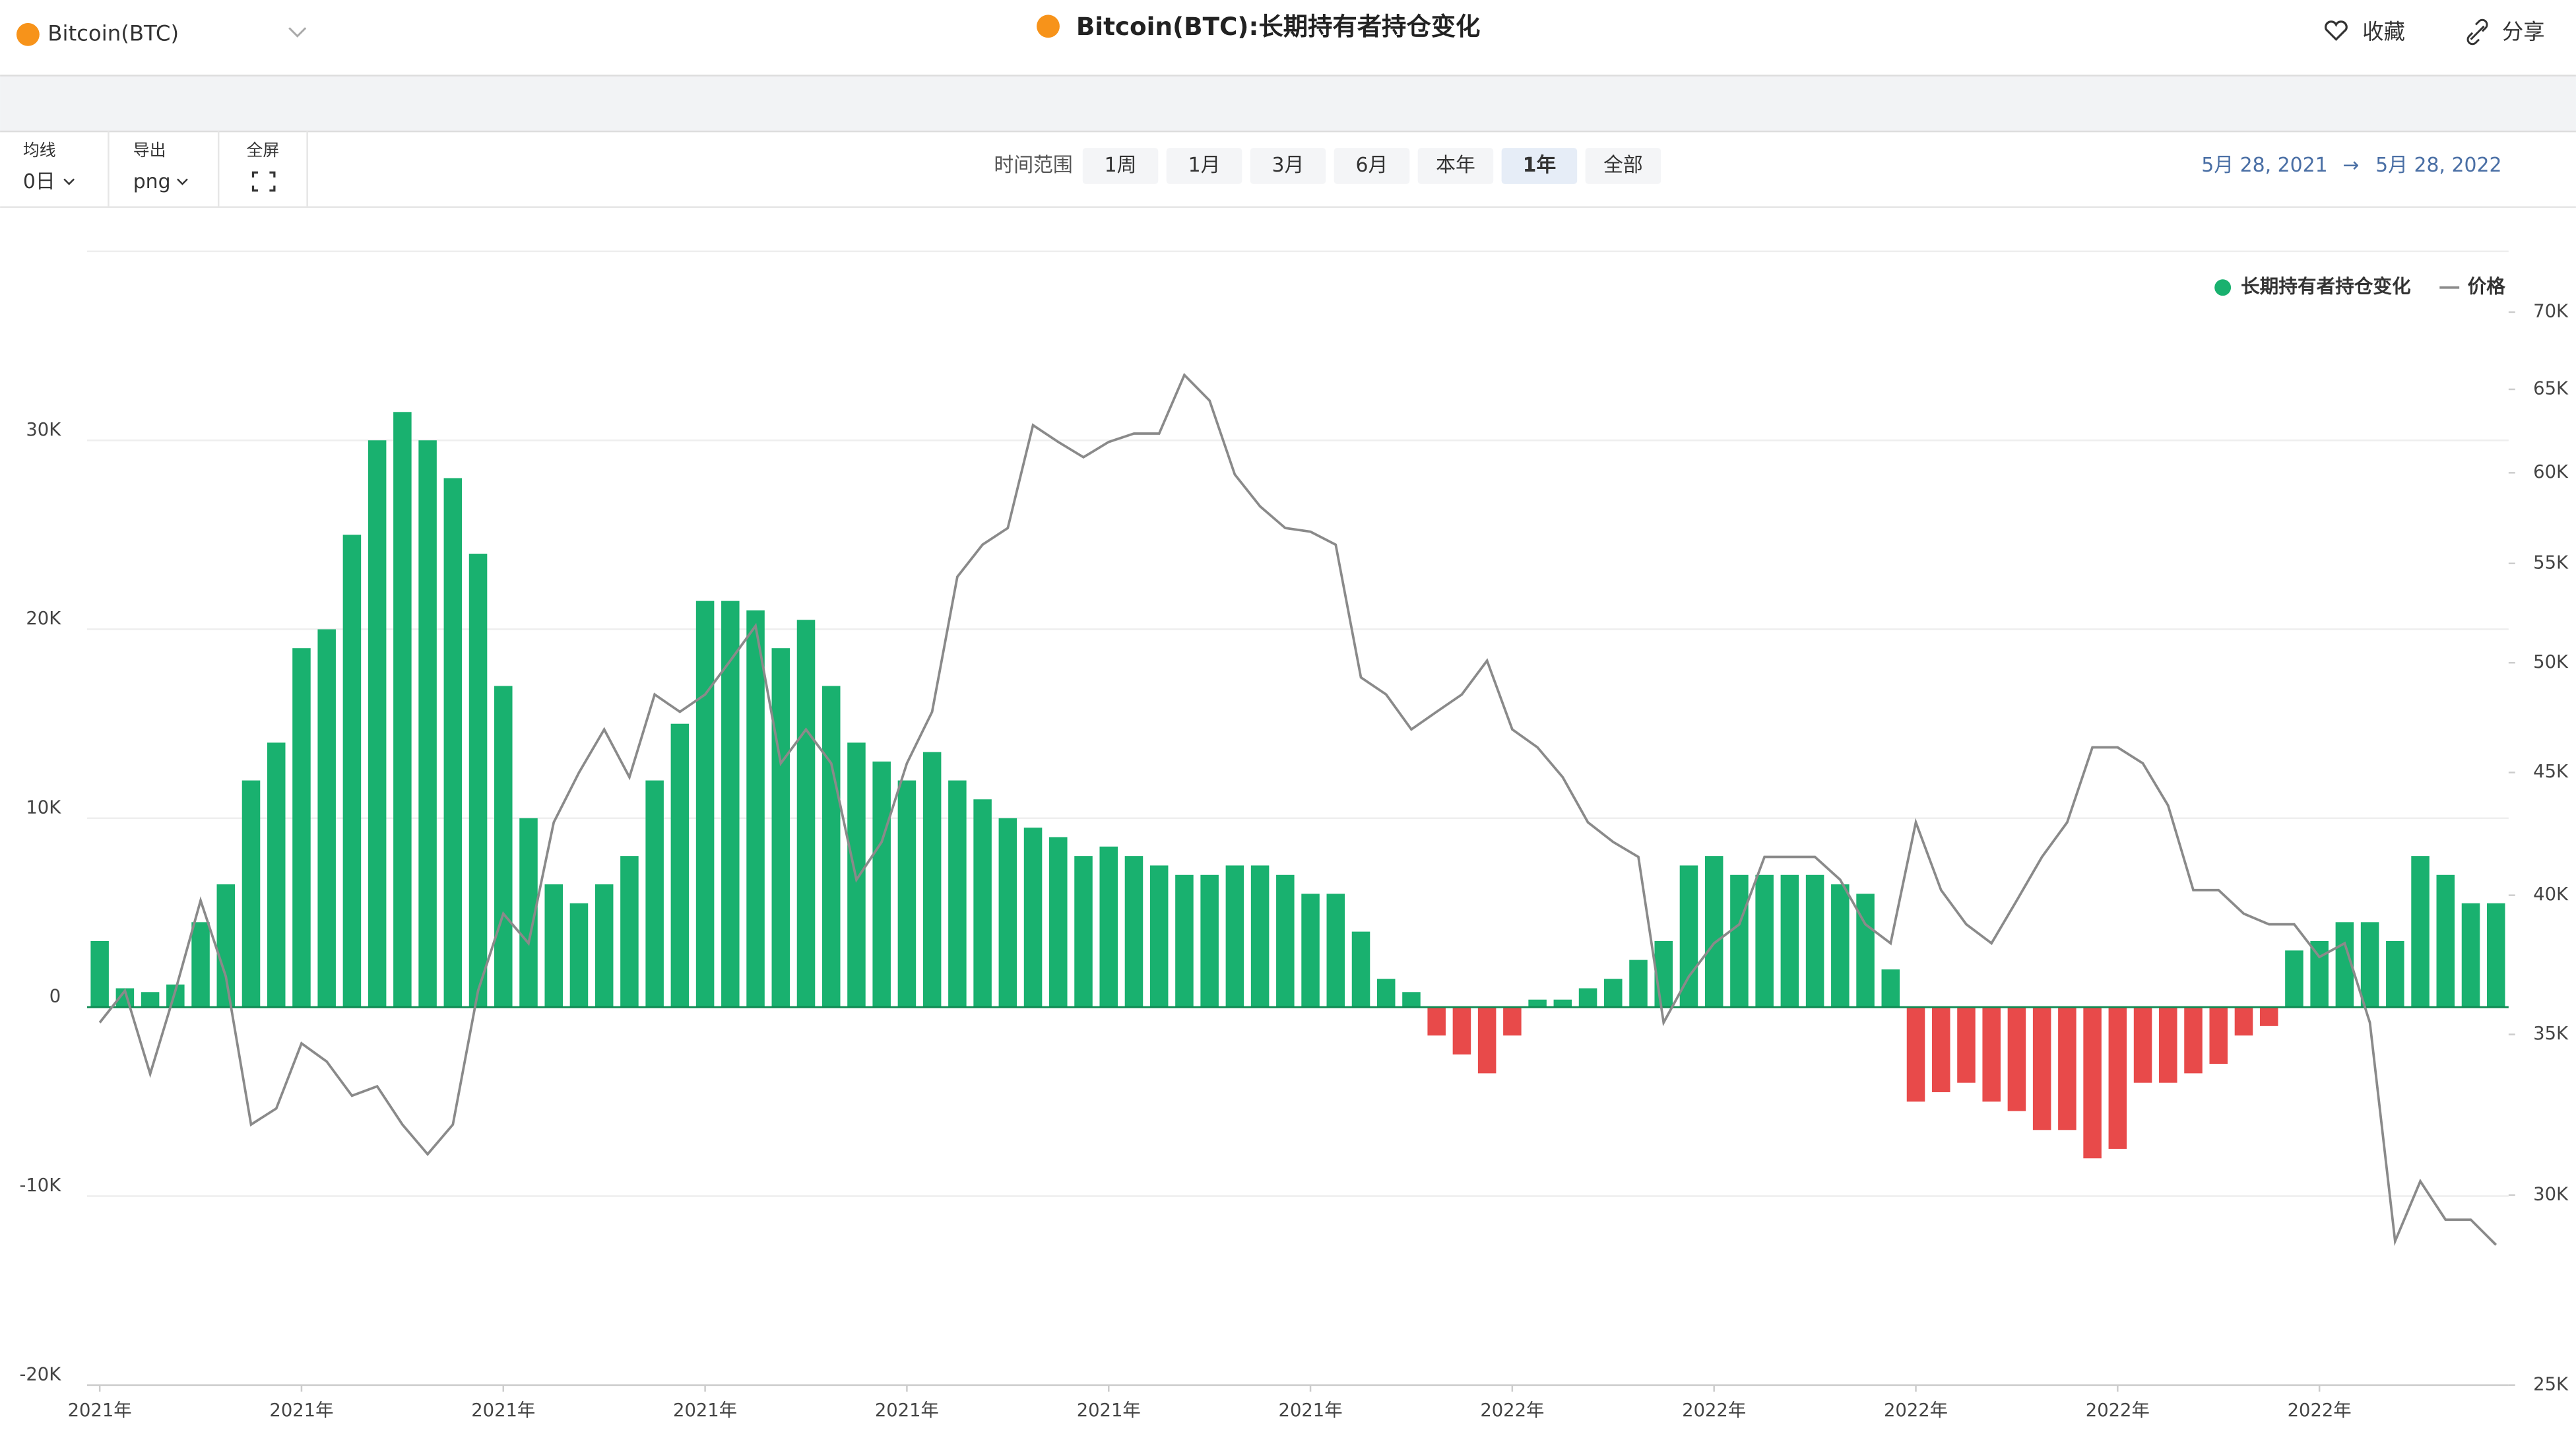 This screenshot has height=1436, width=2576. I want to click on legend-label: 长期持有者持仓变化, so click(2326, 286).